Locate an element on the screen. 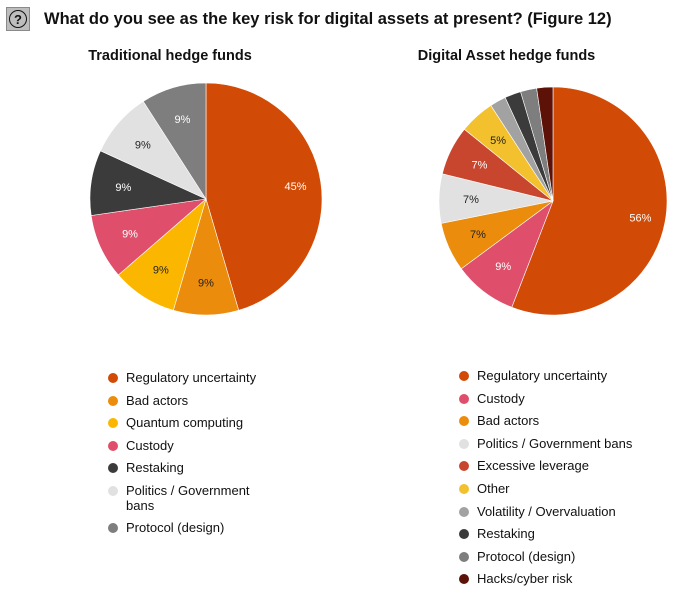 This screenshot has width=675, height=594. data-label-bad-actors: 9% is located at coordinates (206, 284).